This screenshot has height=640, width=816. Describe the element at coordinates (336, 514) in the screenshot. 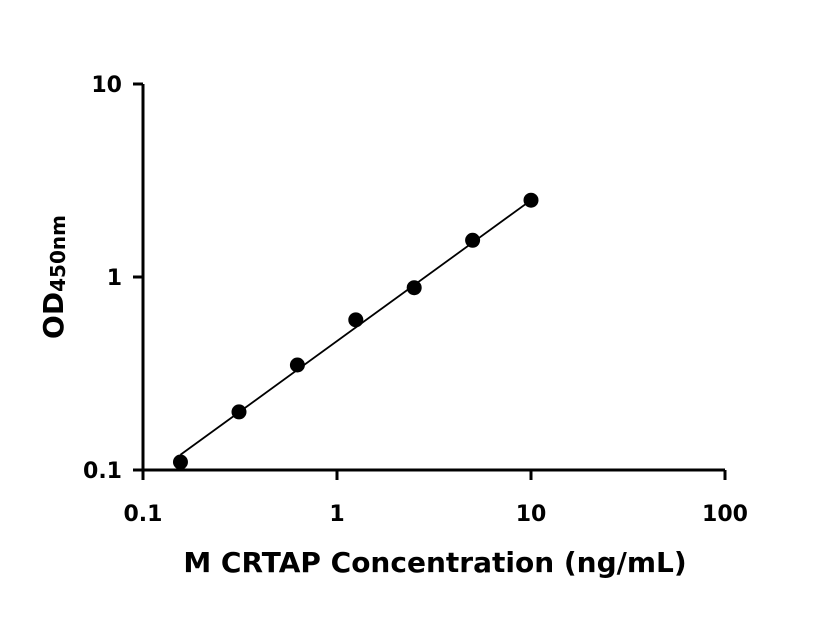

I see `x-tick-label: 1` at that location.